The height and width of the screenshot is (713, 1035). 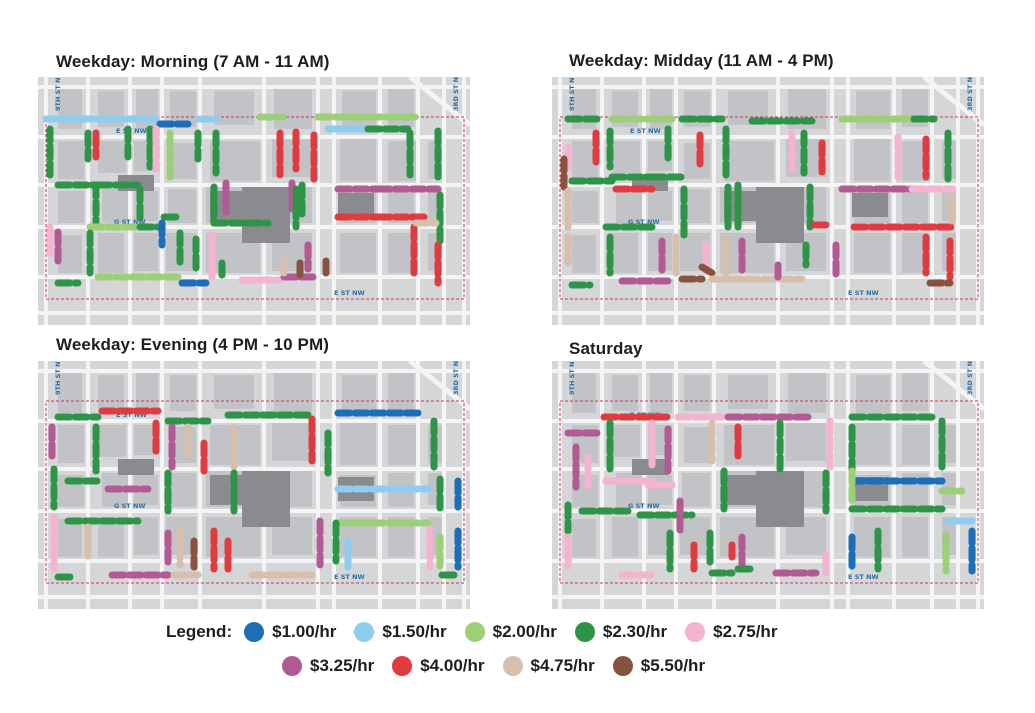 What do you see at coordinates (701, 60) in the screenshot?
I see `panel-title-midday: Weekday: Midday (11 AM - 4 PM)` at bounding box center [701, 60].